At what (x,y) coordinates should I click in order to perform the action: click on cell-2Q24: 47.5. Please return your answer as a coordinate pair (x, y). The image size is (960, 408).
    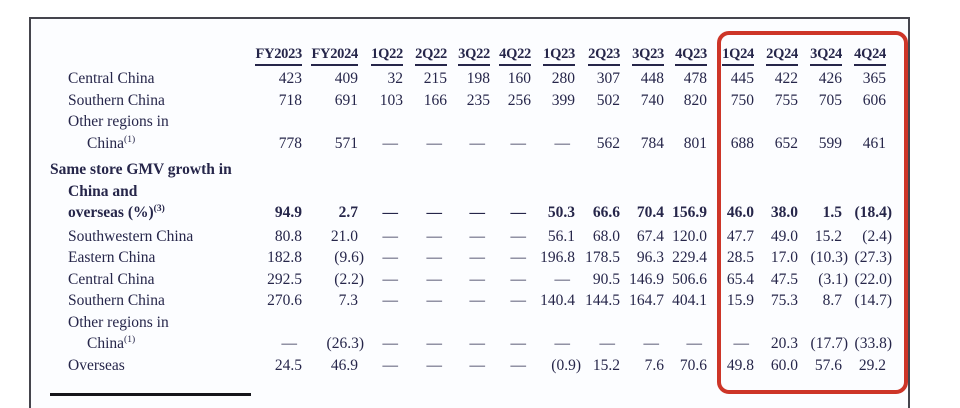
    Looking at the image, I should click on (784, 279).